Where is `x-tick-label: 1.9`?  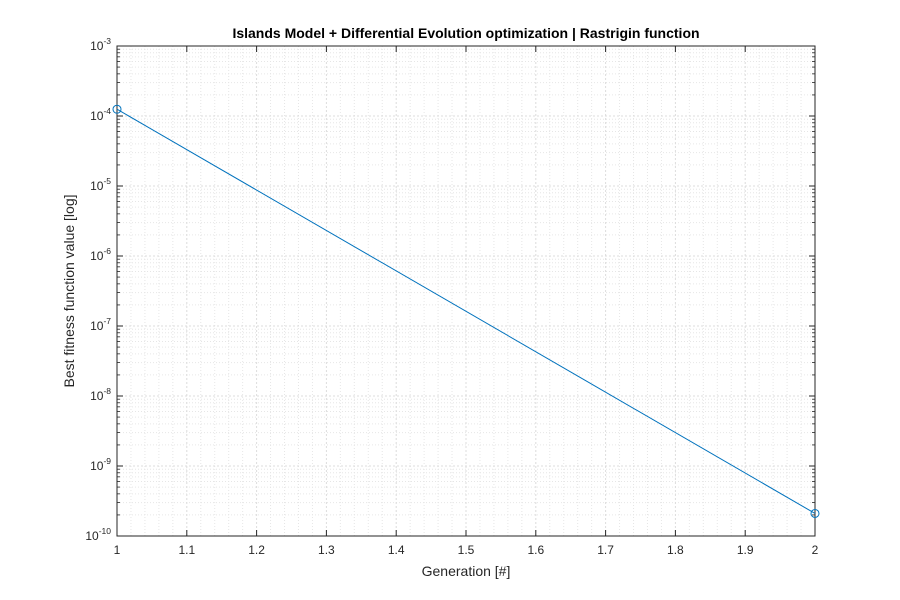
x-tick-label: 1.9 is located at coordinates (745, 550).